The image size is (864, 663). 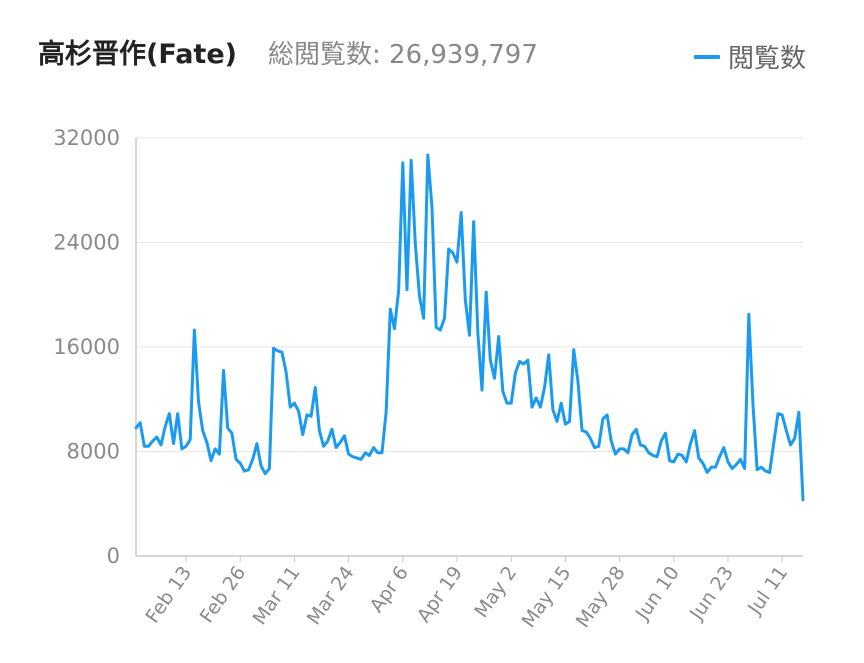 What do you see at coordinates (749, 56) in the screenshot?
I see `legend: 閲覧数` at bounding box center [749, 56].